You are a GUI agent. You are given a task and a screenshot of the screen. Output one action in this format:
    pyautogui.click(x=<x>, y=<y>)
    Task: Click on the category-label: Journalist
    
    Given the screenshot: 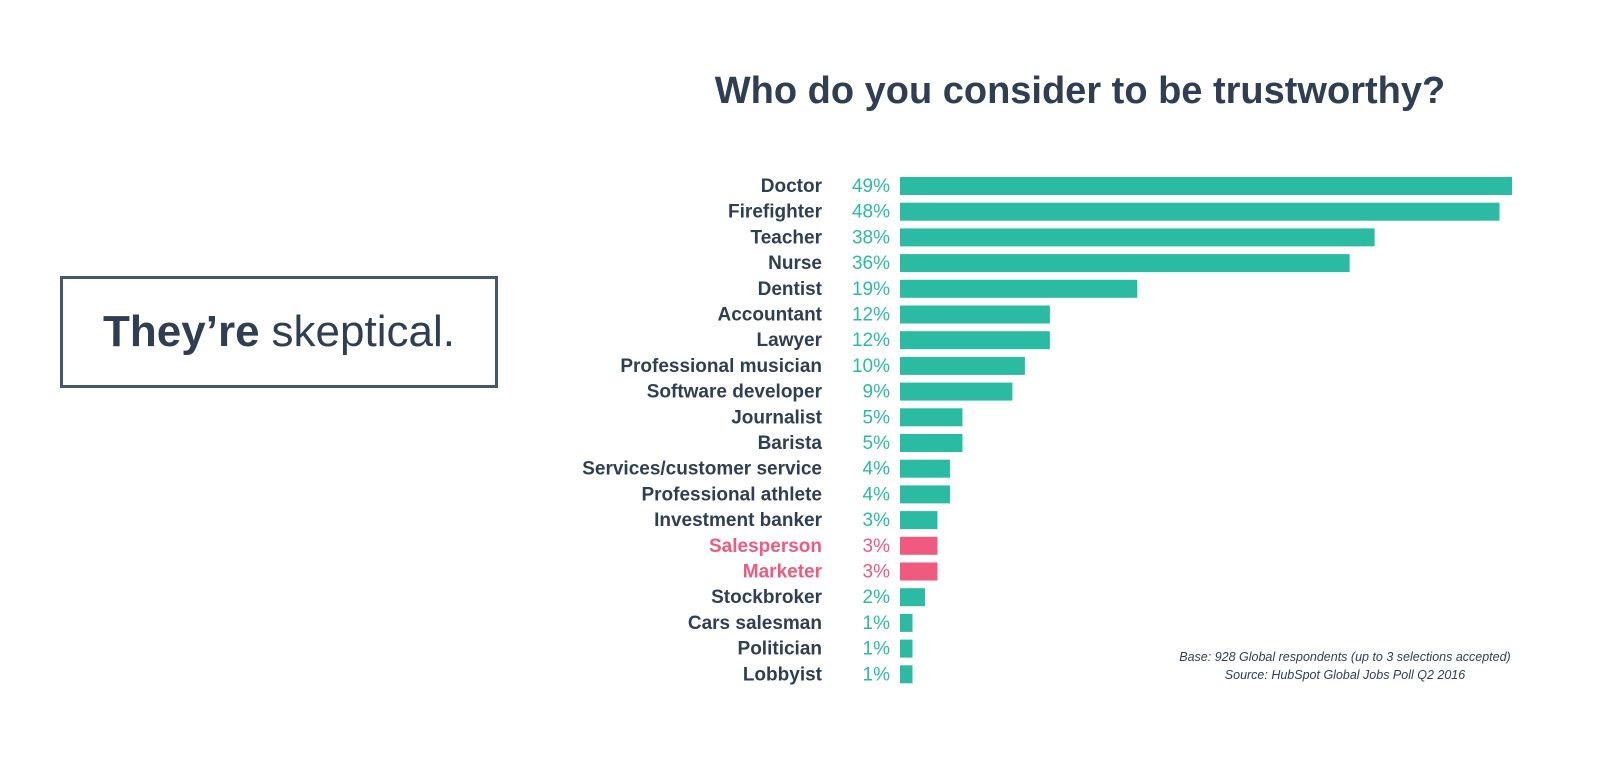 What is the action you would take?
    pyautogui.click(x=776, y=417)
    